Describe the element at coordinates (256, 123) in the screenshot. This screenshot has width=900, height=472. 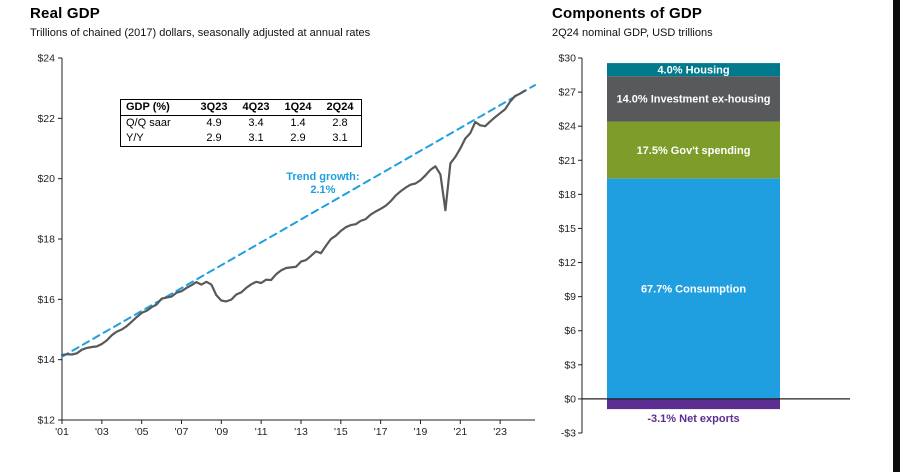
I see `table-cell: 3.4` at that location.